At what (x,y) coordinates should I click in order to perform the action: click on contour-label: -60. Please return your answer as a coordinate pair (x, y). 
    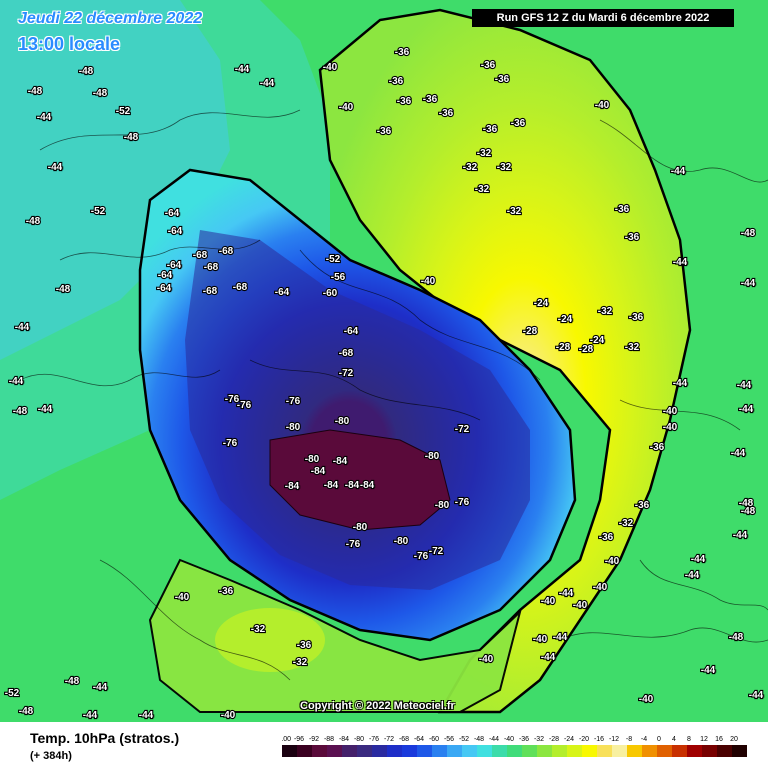
    Looking at the image, I should click on (330, 293).